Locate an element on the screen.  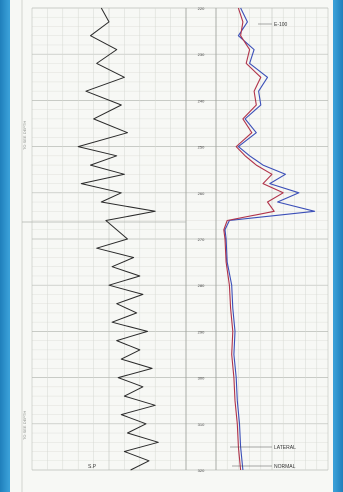
depth-label: 320 is located at coordinates (201, 470).